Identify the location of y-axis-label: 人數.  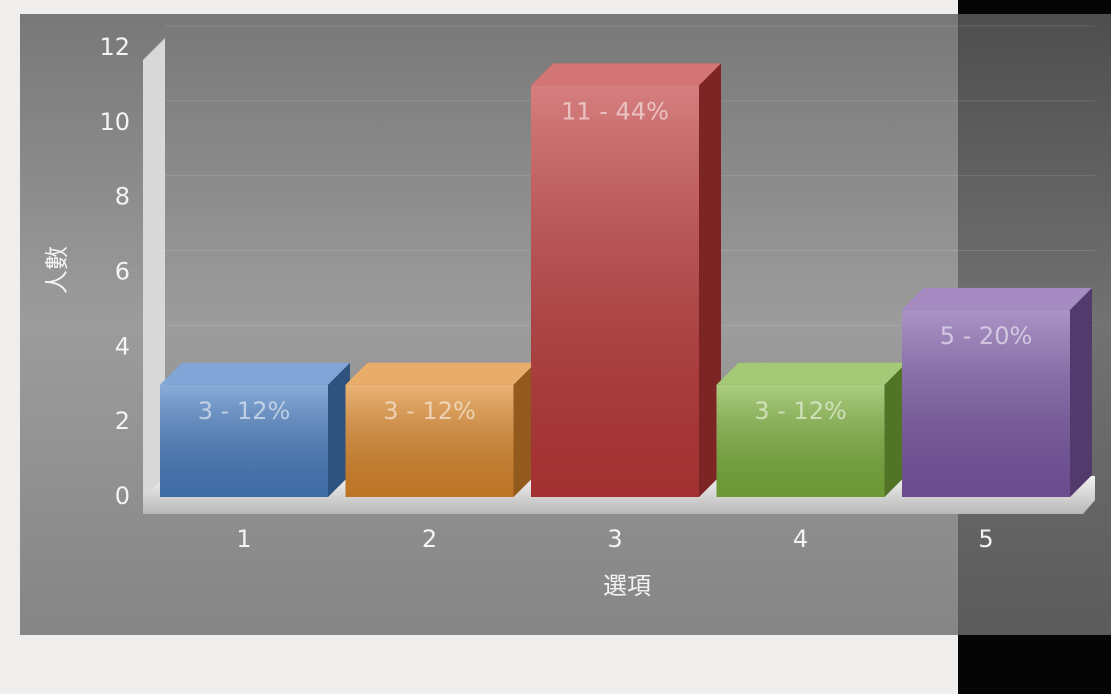
(57, 270).